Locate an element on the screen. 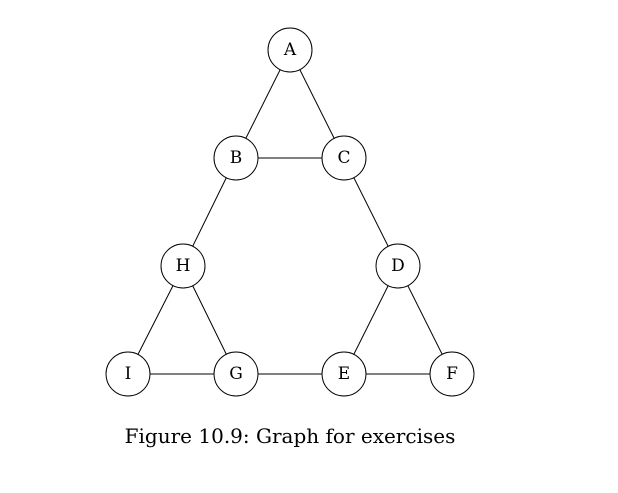 The width and height of the screenshot is (618, 493). node-label: F is located at coordinates (452, 374).